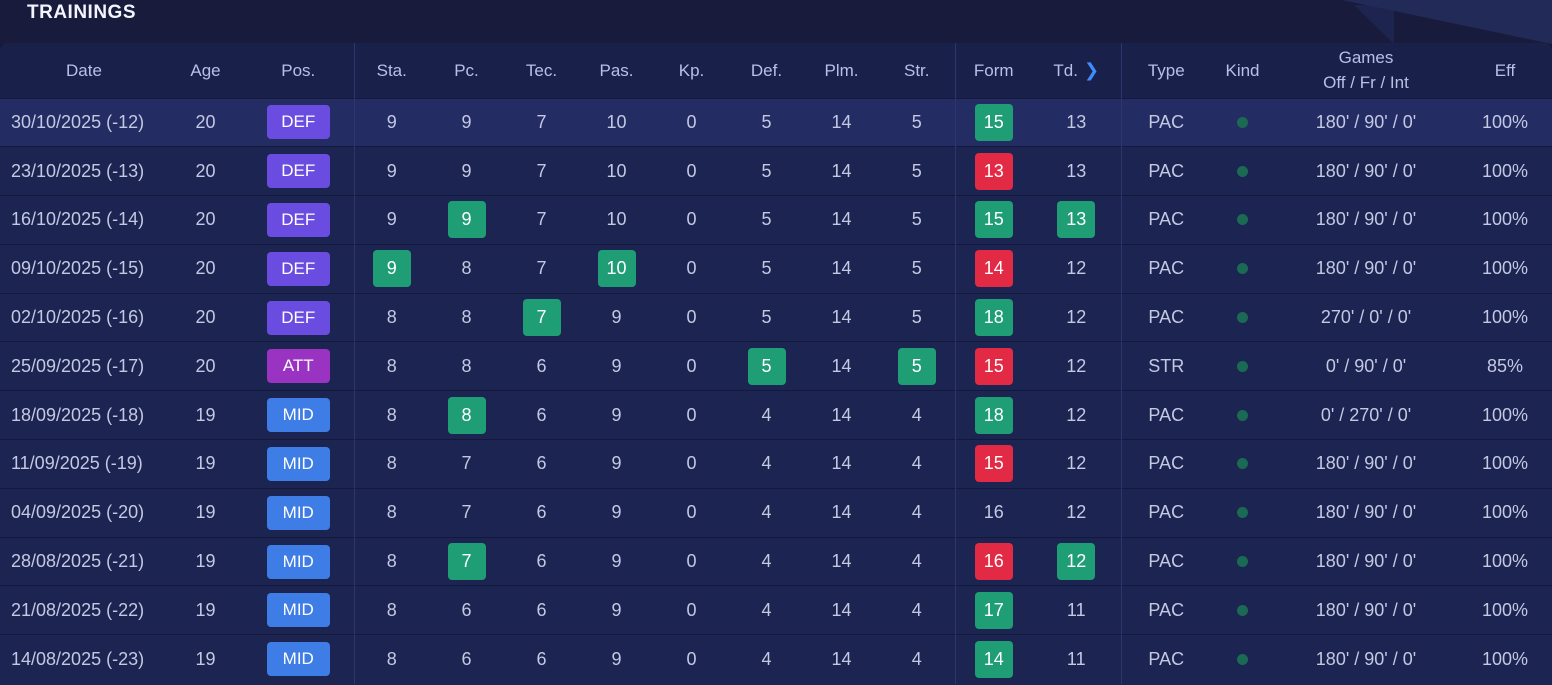 The image size is (1552, 685). I want to click on cell-form: 16, so click(993, 512).